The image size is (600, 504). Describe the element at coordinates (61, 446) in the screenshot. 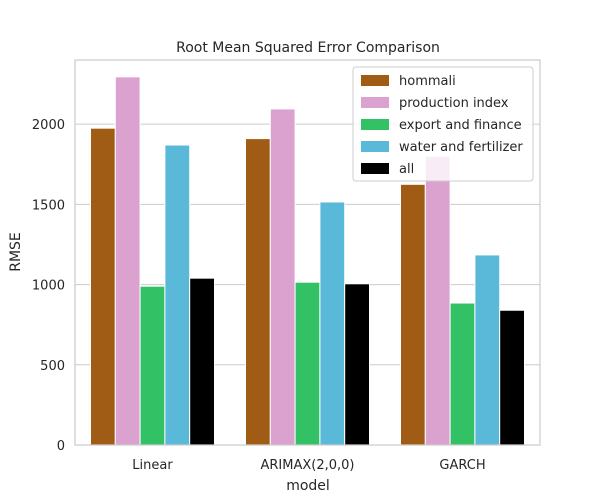

I see `y-tick-label: 0` at that location.